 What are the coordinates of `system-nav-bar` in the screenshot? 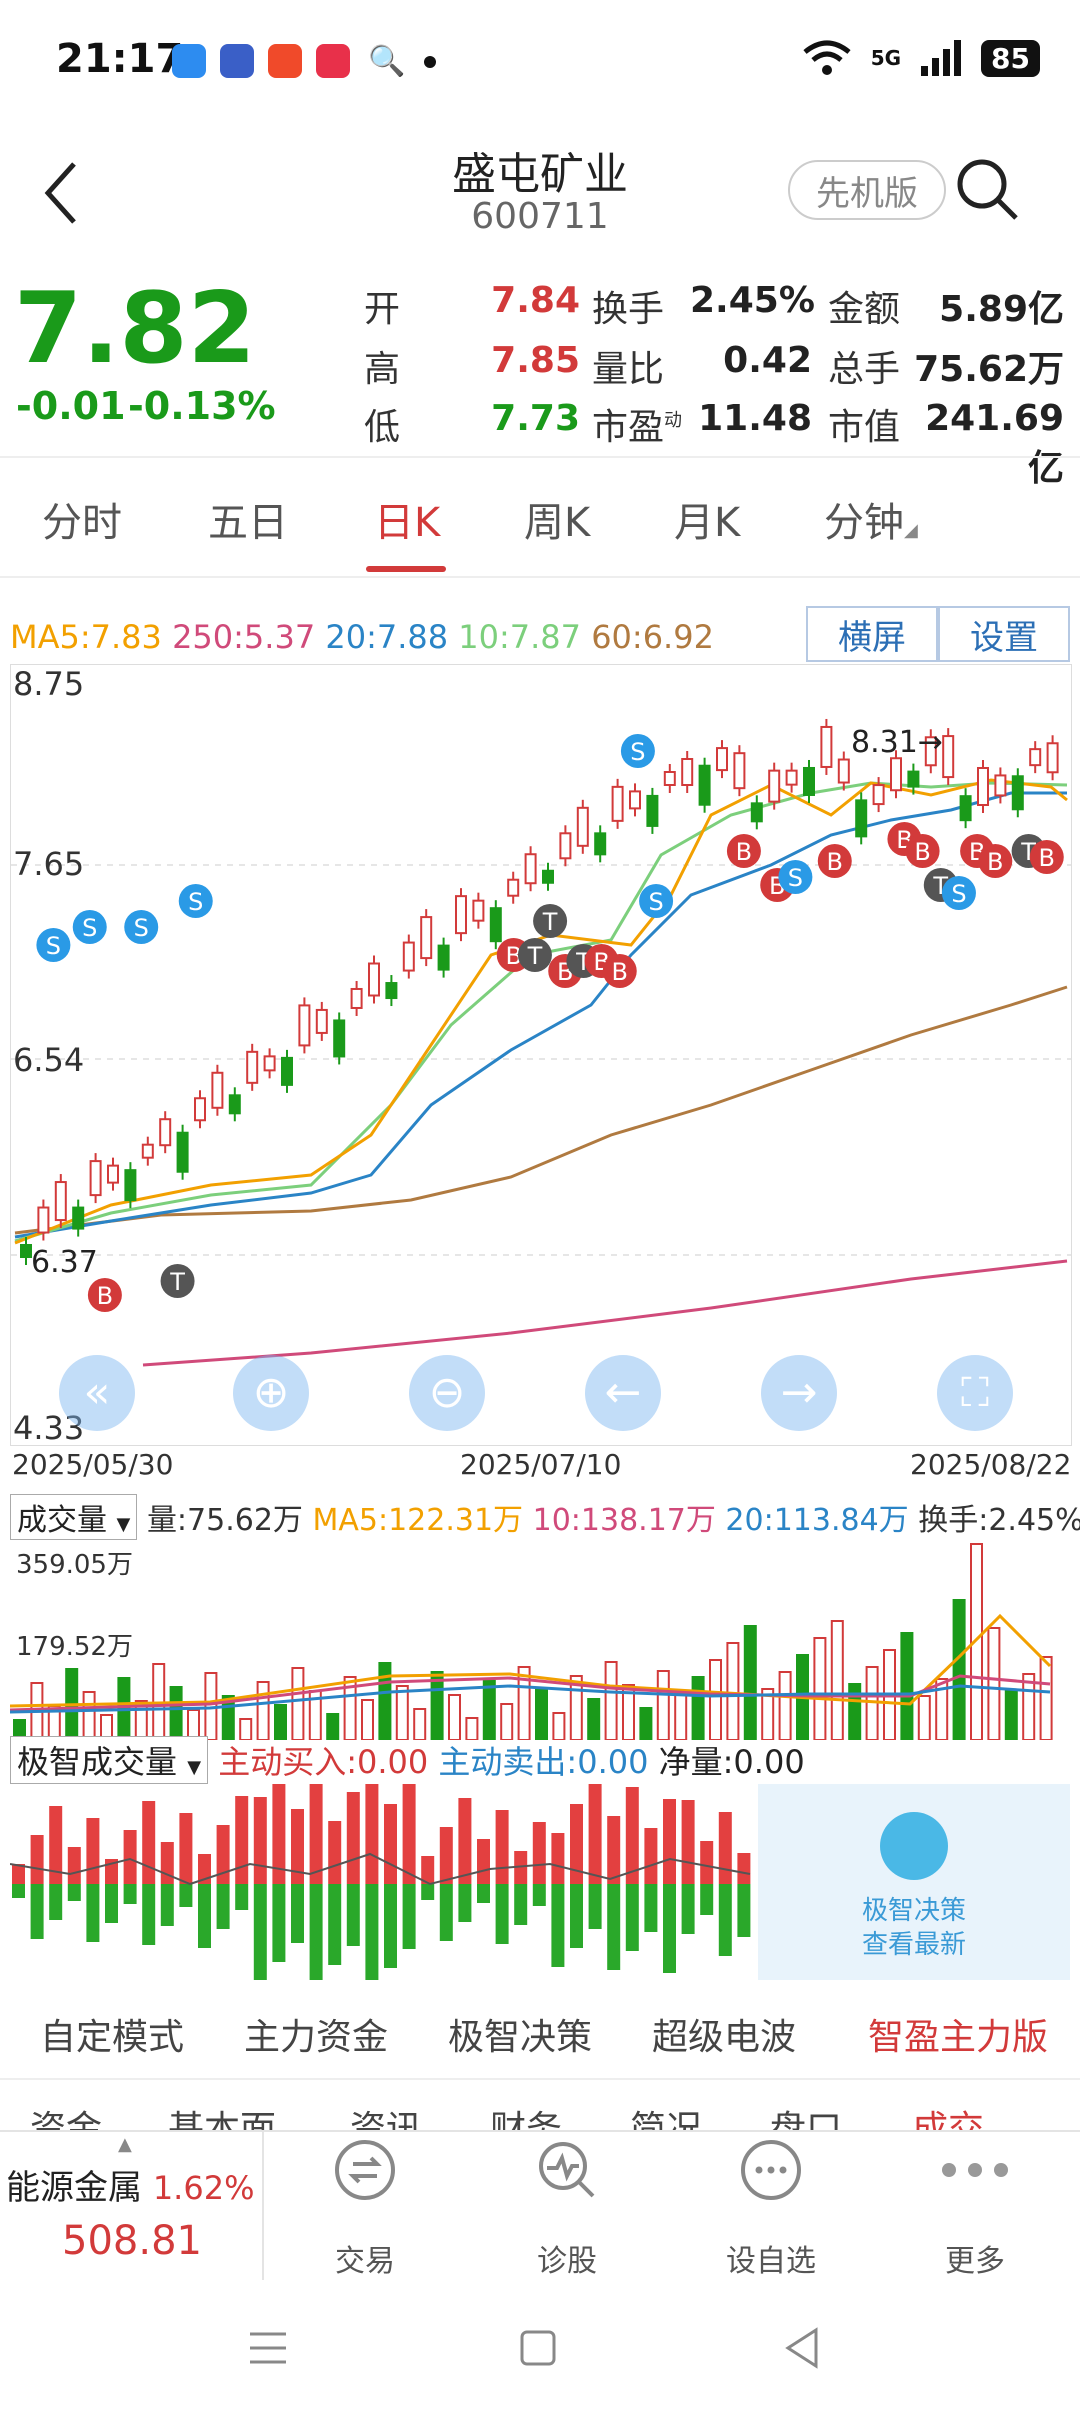 It's located at (540, 2347).